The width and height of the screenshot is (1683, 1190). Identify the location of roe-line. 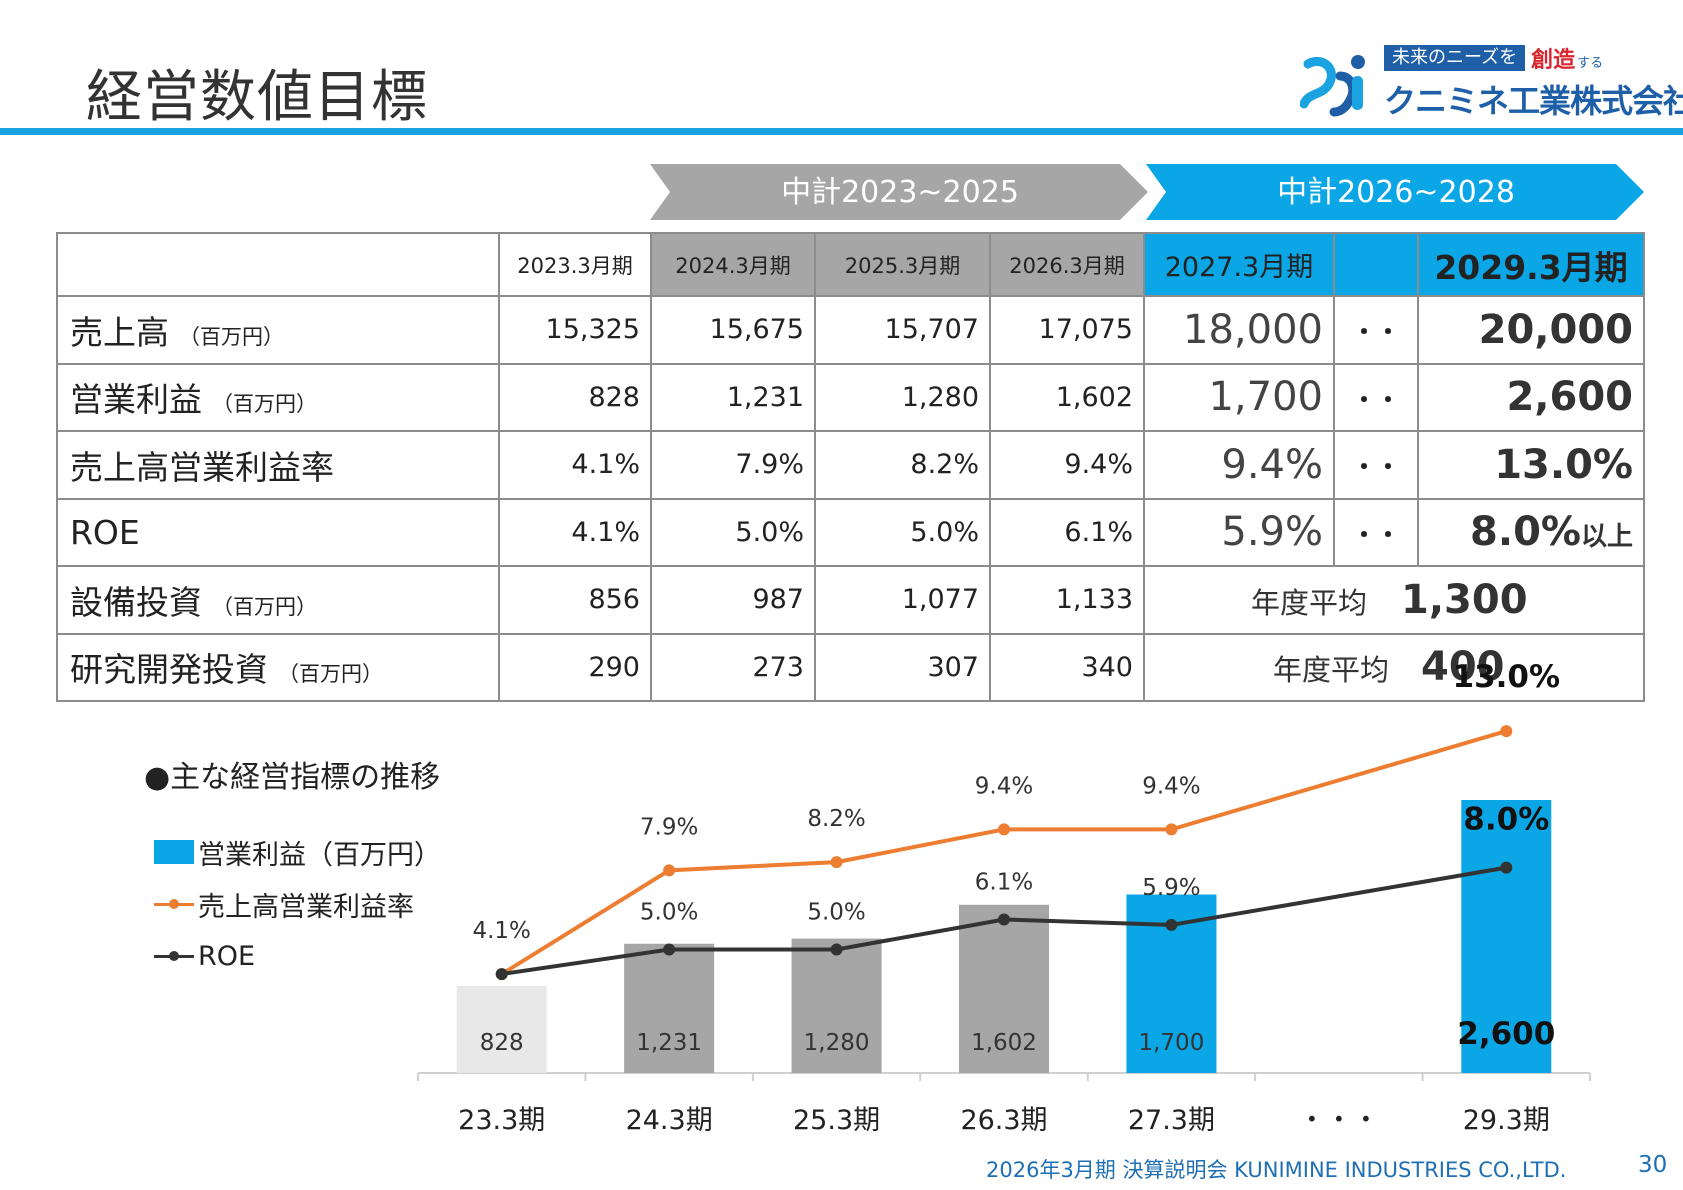
(1004, 921).